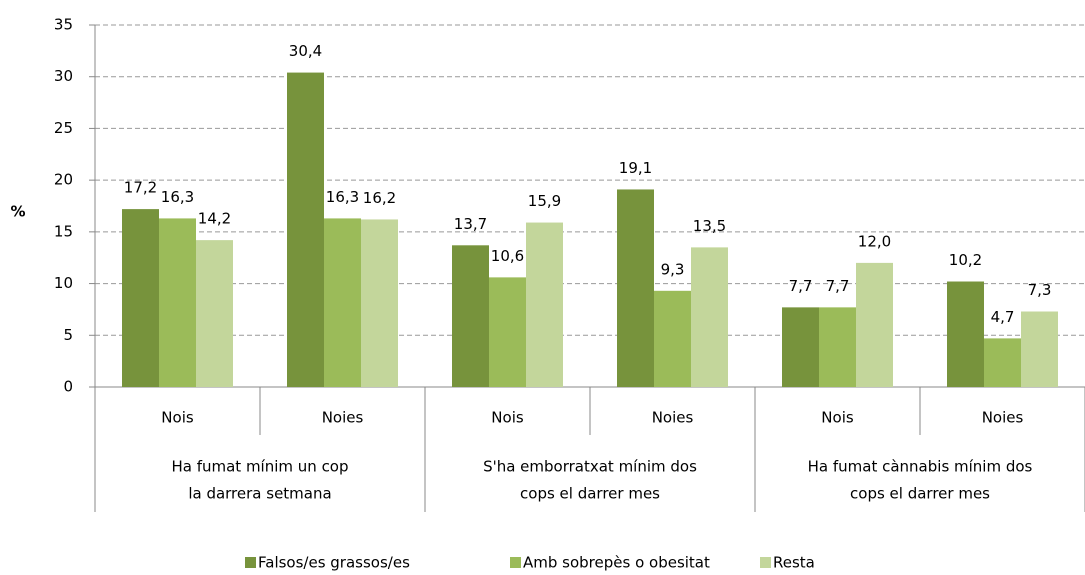 Image resolution: width=1085 pixels, height=575 pixels. What do you see at coordinates (635, 168) in the screenshot?
I see `value-label: 19,1` at bounding box center [635, 168].